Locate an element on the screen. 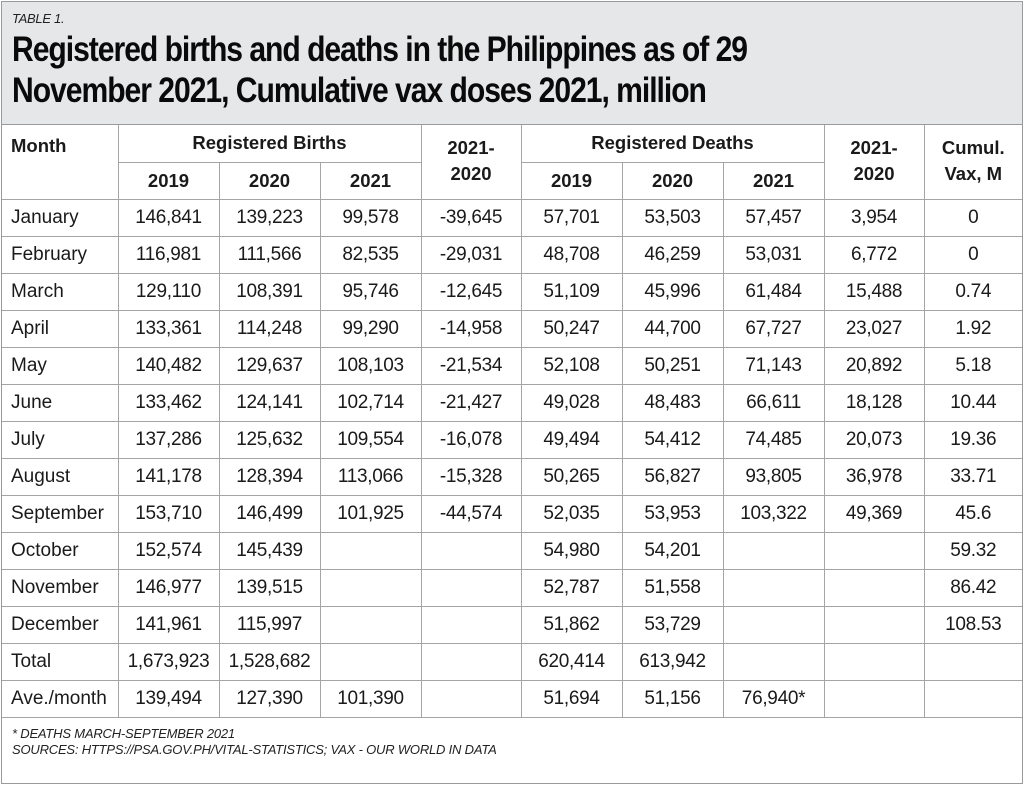  deaths-2021-cell: 76,940* is located at coordinates (773, 698).